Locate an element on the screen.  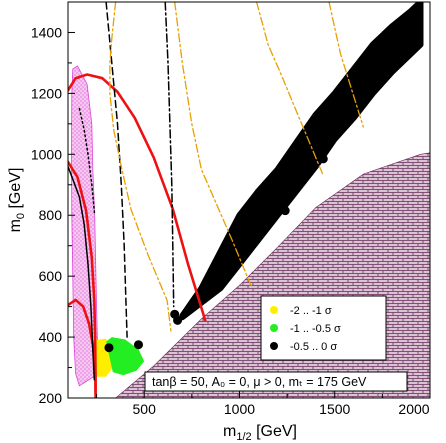
x-axis-title-main: m is located at coordinates (229, 431).